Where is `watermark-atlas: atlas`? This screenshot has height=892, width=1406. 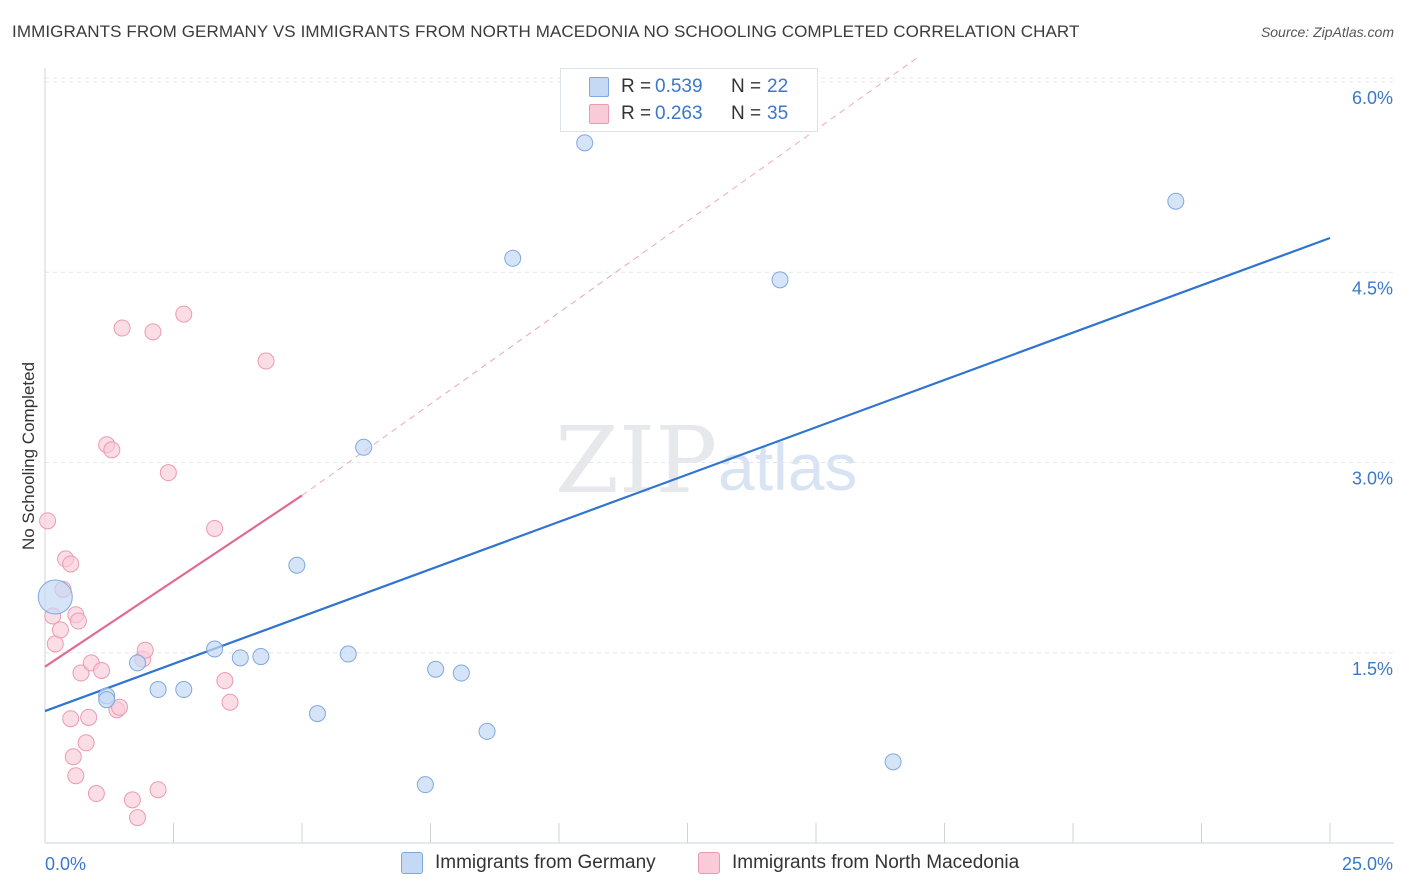 watermark-atlas: atlas is located at coordinates (787, 467).